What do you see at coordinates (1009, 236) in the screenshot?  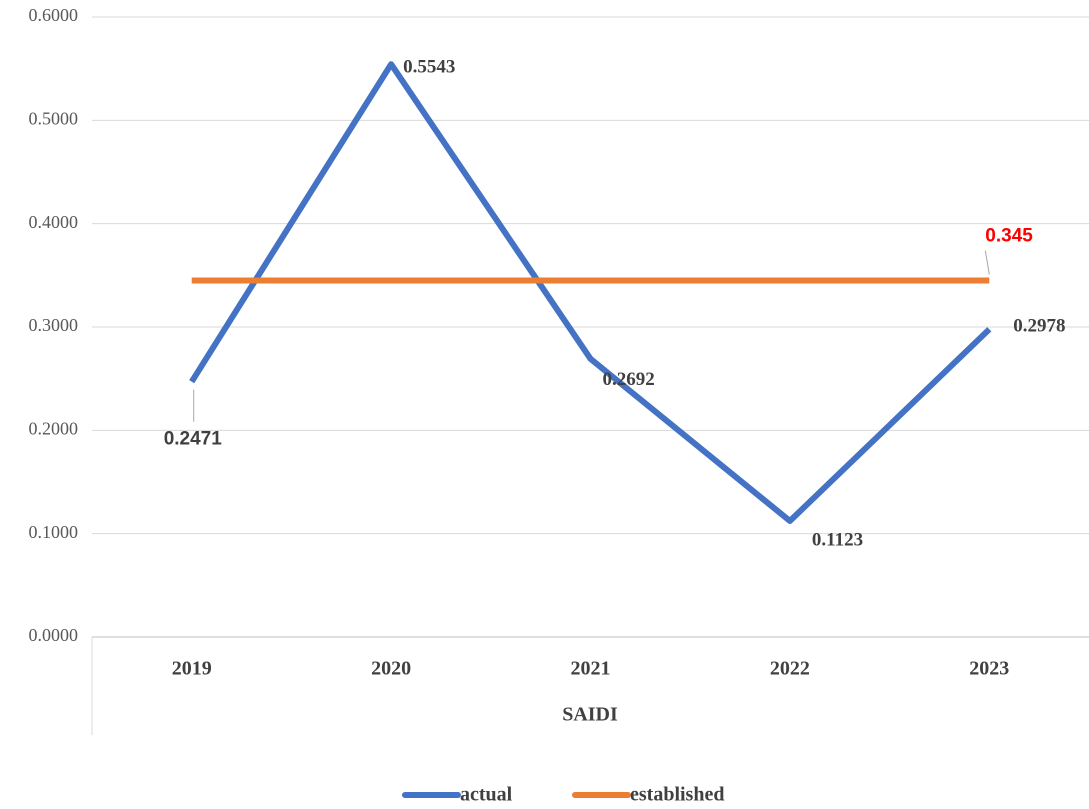 I see `data-label: 0.345` at bounding box center [1009, 236].